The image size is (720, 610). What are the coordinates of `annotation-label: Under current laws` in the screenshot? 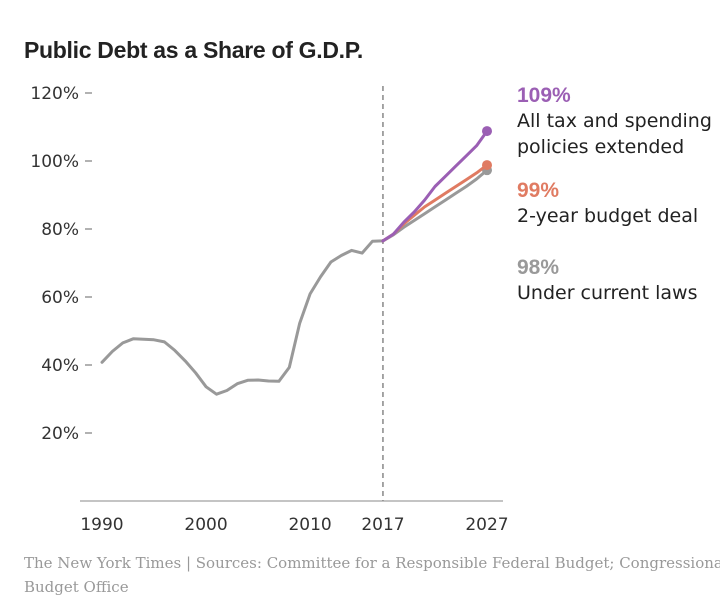 It's located at (607, 293).